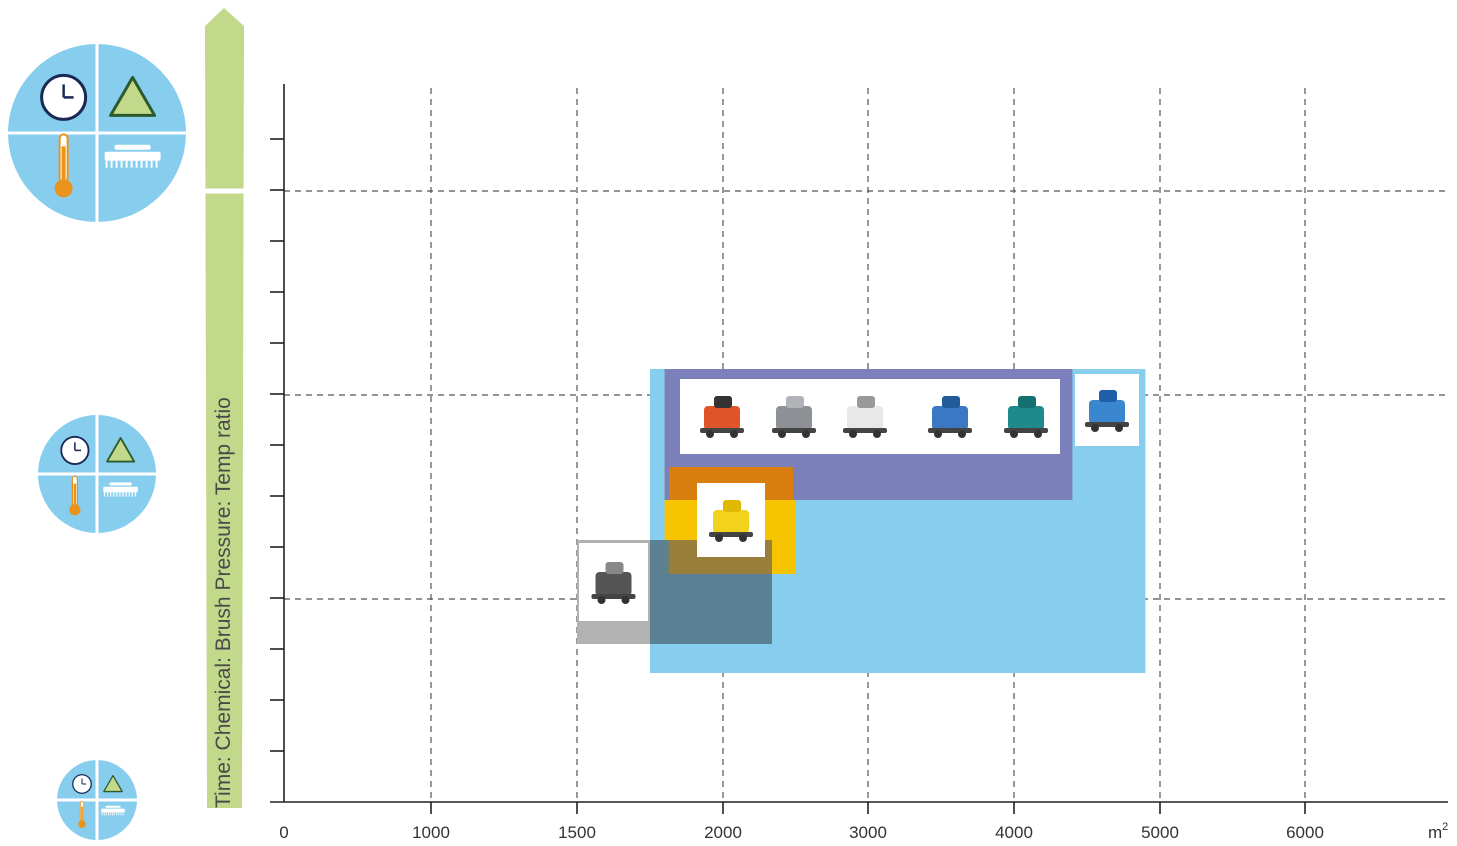 The image size is (1457, 846). What do you see at coordinates (1160, 832) in the screenshot?
I see `x-tick-label: 5000` at bounding box center [1160, 832].